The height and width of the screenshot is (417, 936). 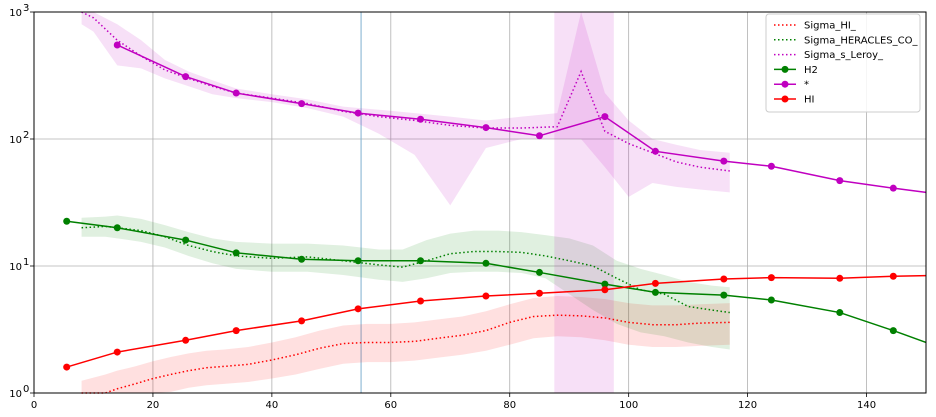 I want to click on x-tick-label-2: 40, so click(x=271, y=405).